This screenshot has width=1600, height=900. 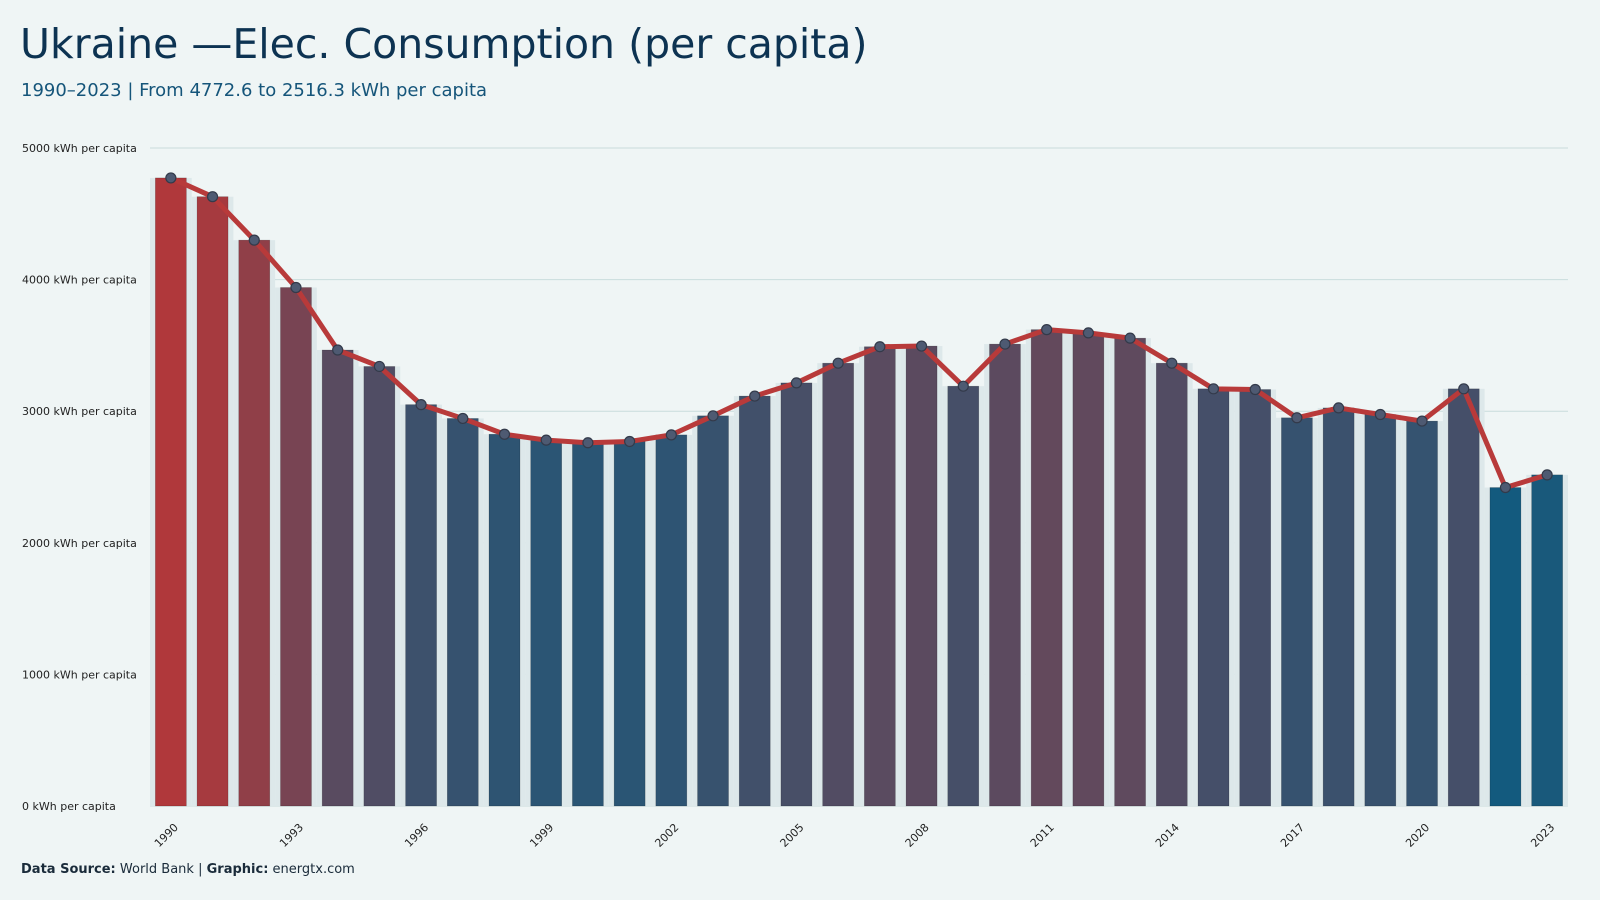 What do you see at coordinates (313, 869) in the screenshot?
I see `graphic-value: energtx.com` at bounding box center [313, 869].